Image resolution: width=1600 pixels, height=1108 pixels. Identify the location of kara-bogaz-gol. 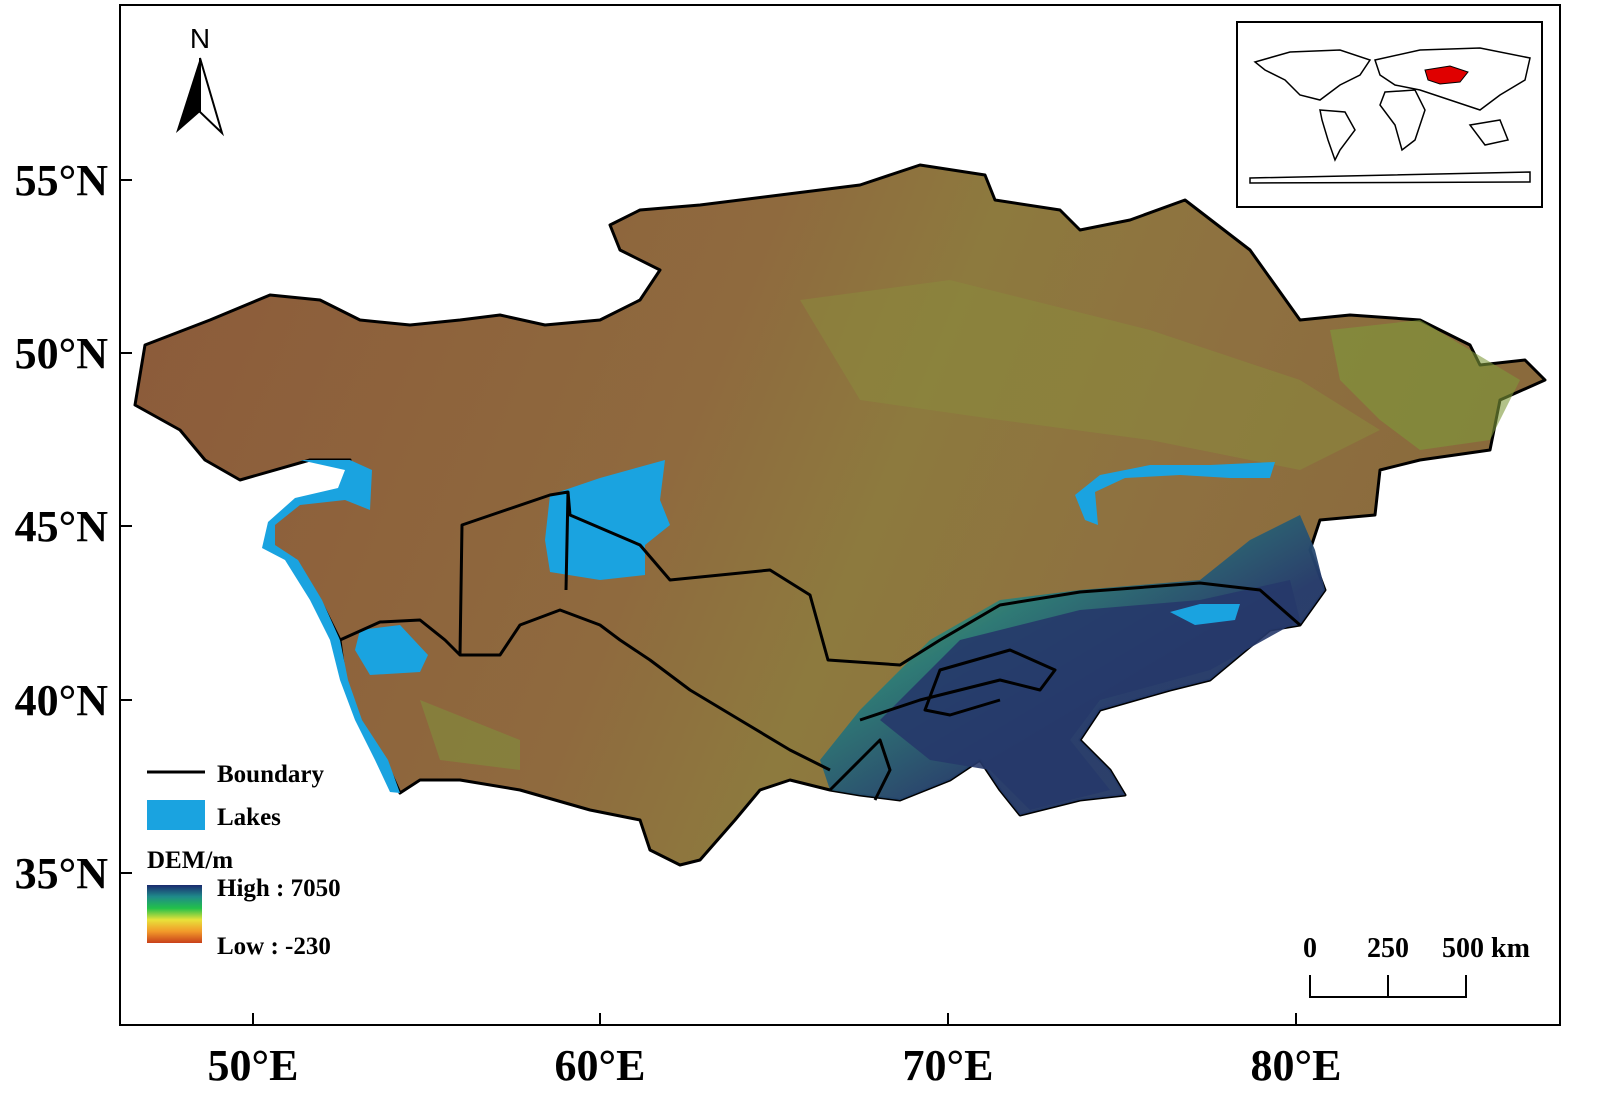
(391, 650).